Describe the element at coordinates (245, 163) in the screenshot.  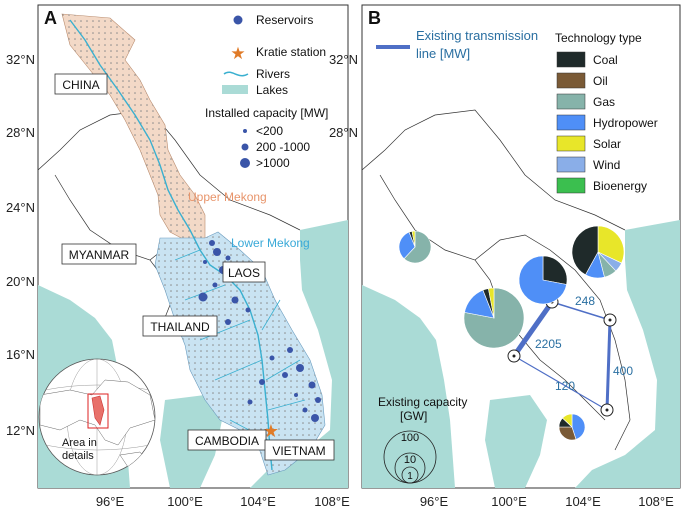
I see `capacity-large-icon` at that location.